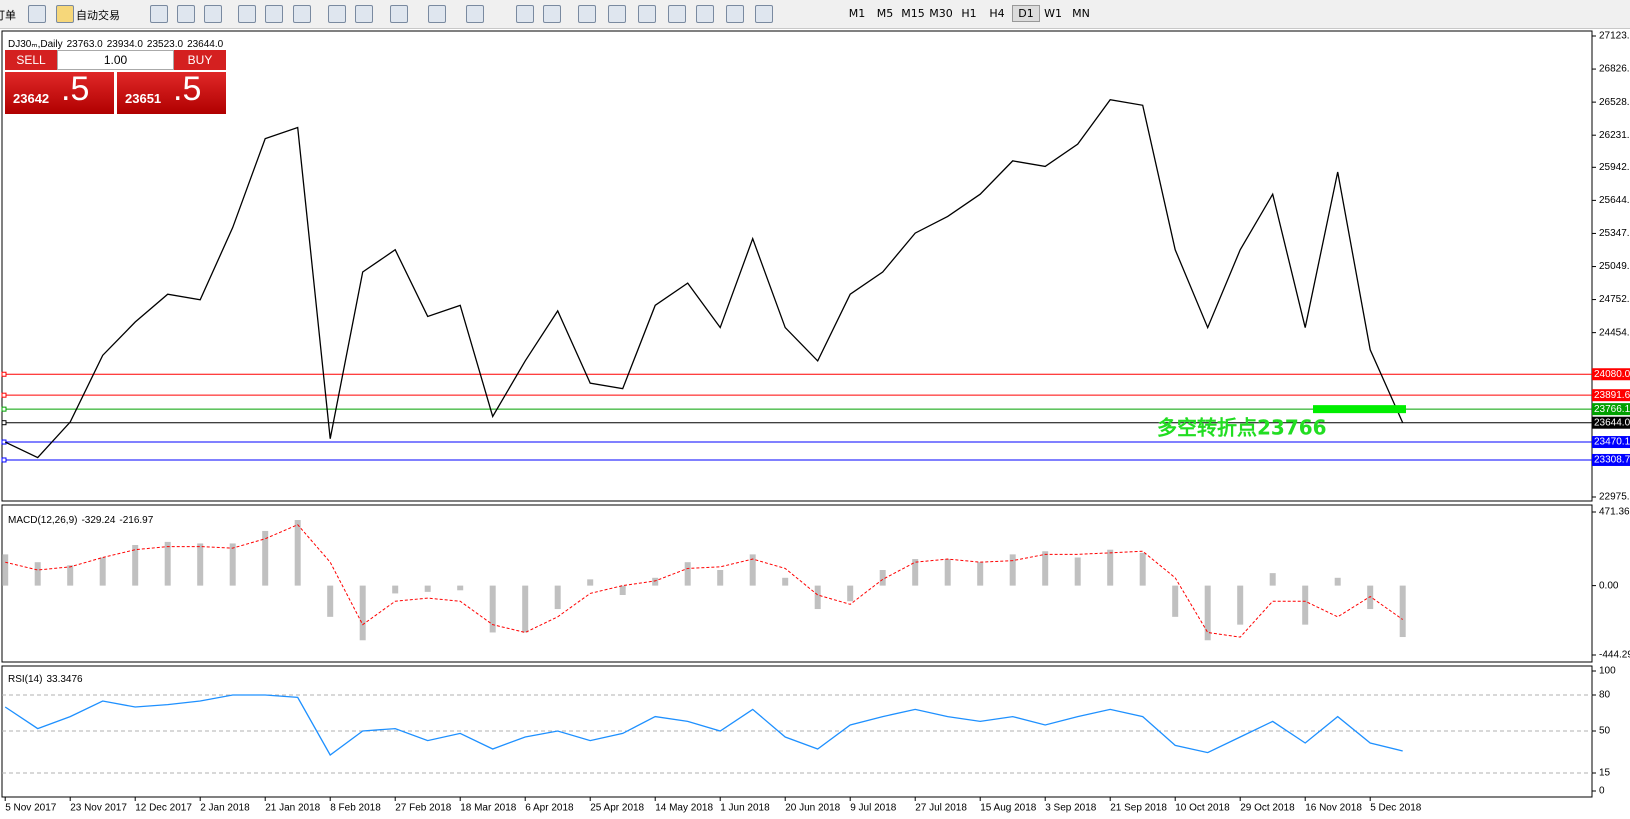 This screenshot has height=819, width=1630. I want to click on x-tick-label: 18 Mar 2018, so click(488, 808).